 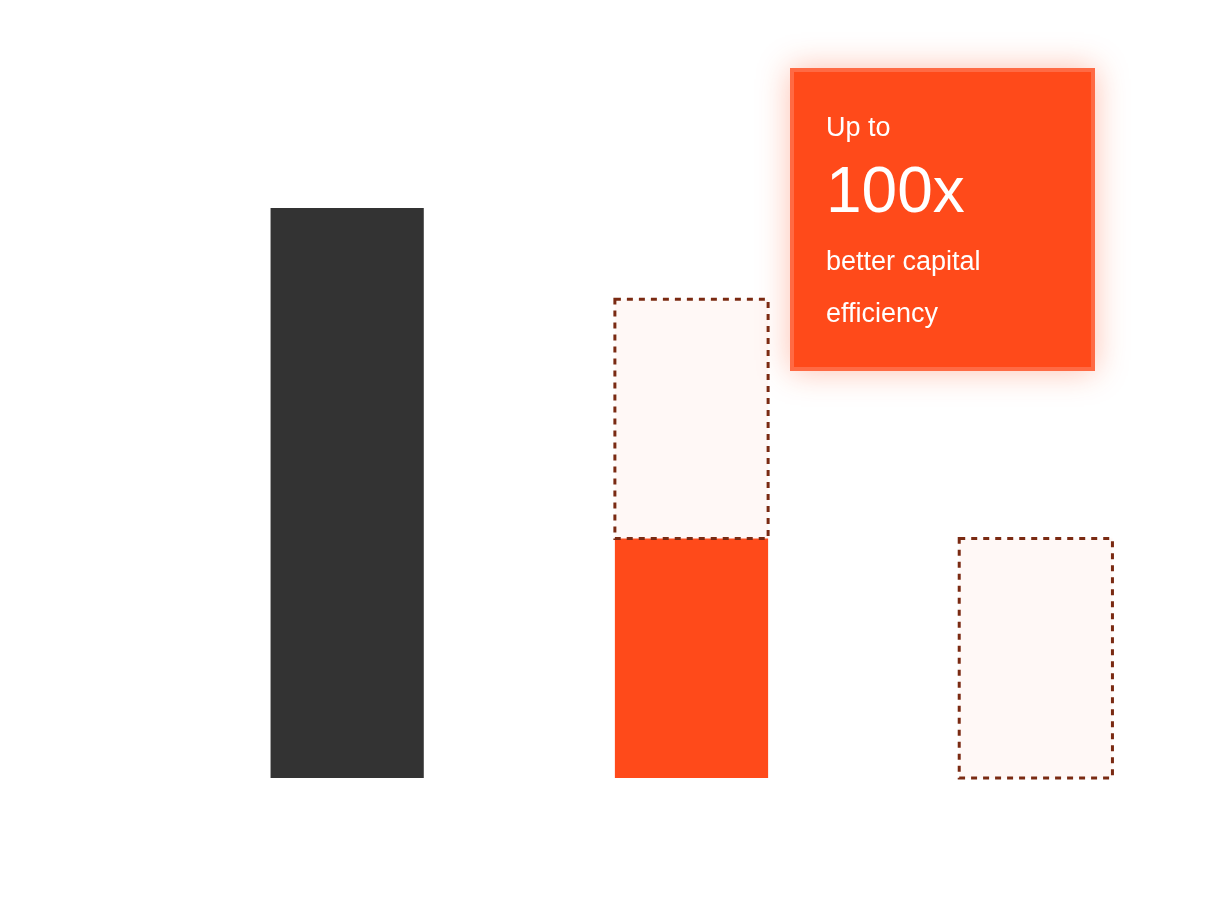 I want to click on annotation: 100x, so click(x=896, y=190).